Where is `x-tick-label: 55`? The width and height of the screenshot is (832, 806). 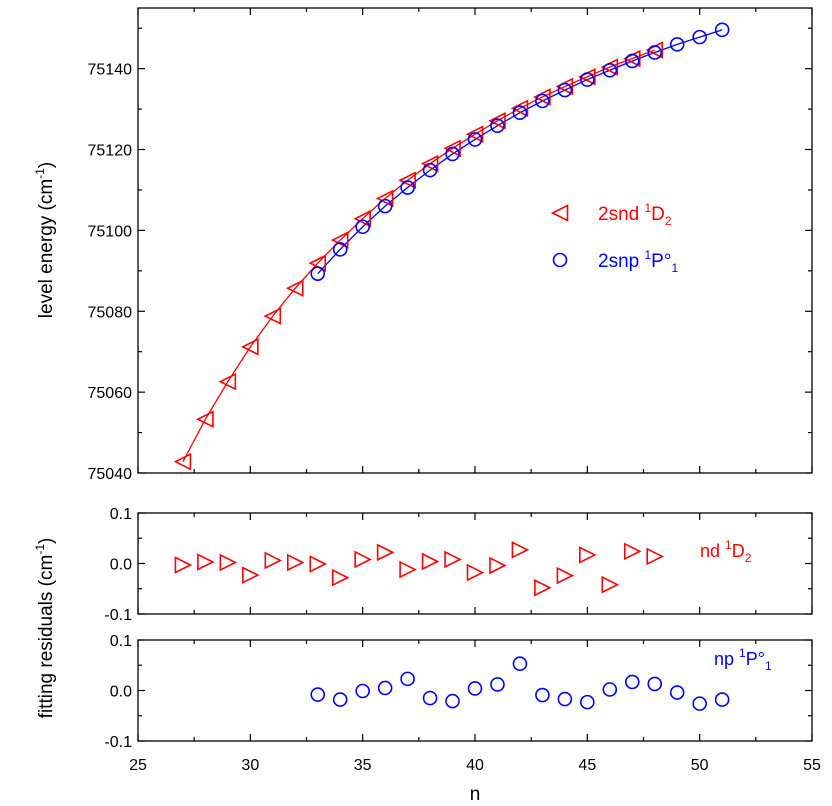
x-tick-label: 55 is located at coordinates (812, 765).